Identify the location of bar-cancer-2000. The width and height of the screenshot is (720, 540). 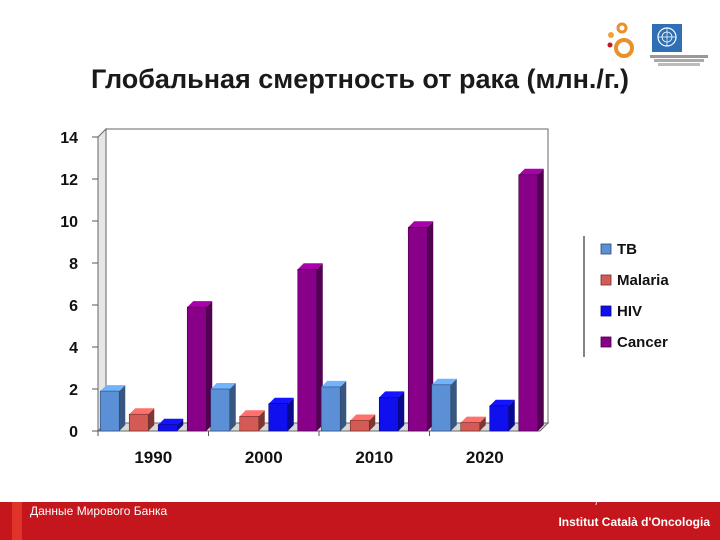
(307, 350).